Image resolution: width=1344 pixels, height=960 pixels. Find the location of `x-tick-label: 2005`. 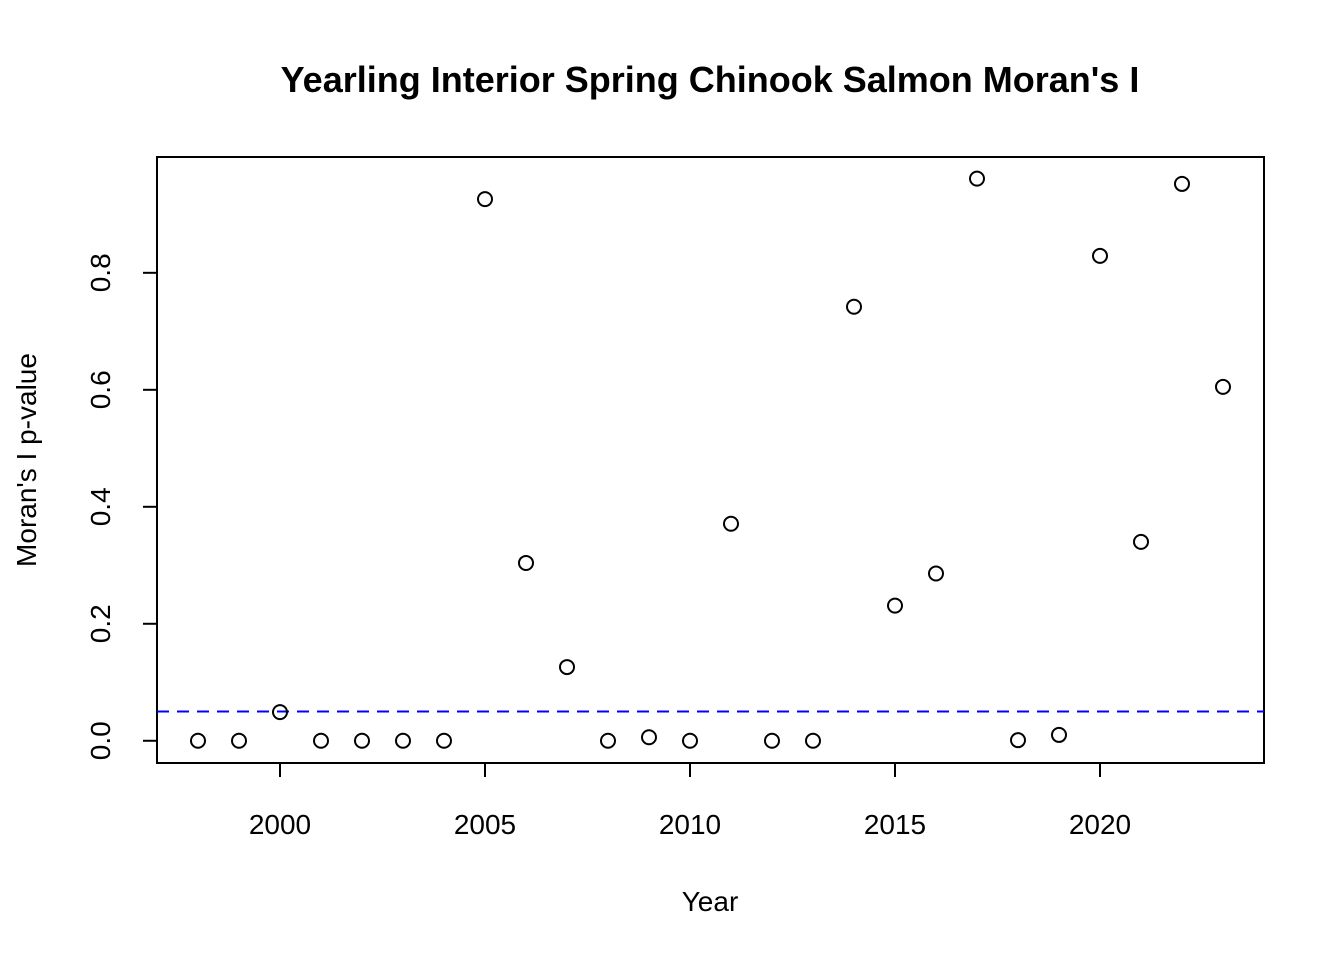

x-tick-label: 2005 is located at coordinates (485, 824).